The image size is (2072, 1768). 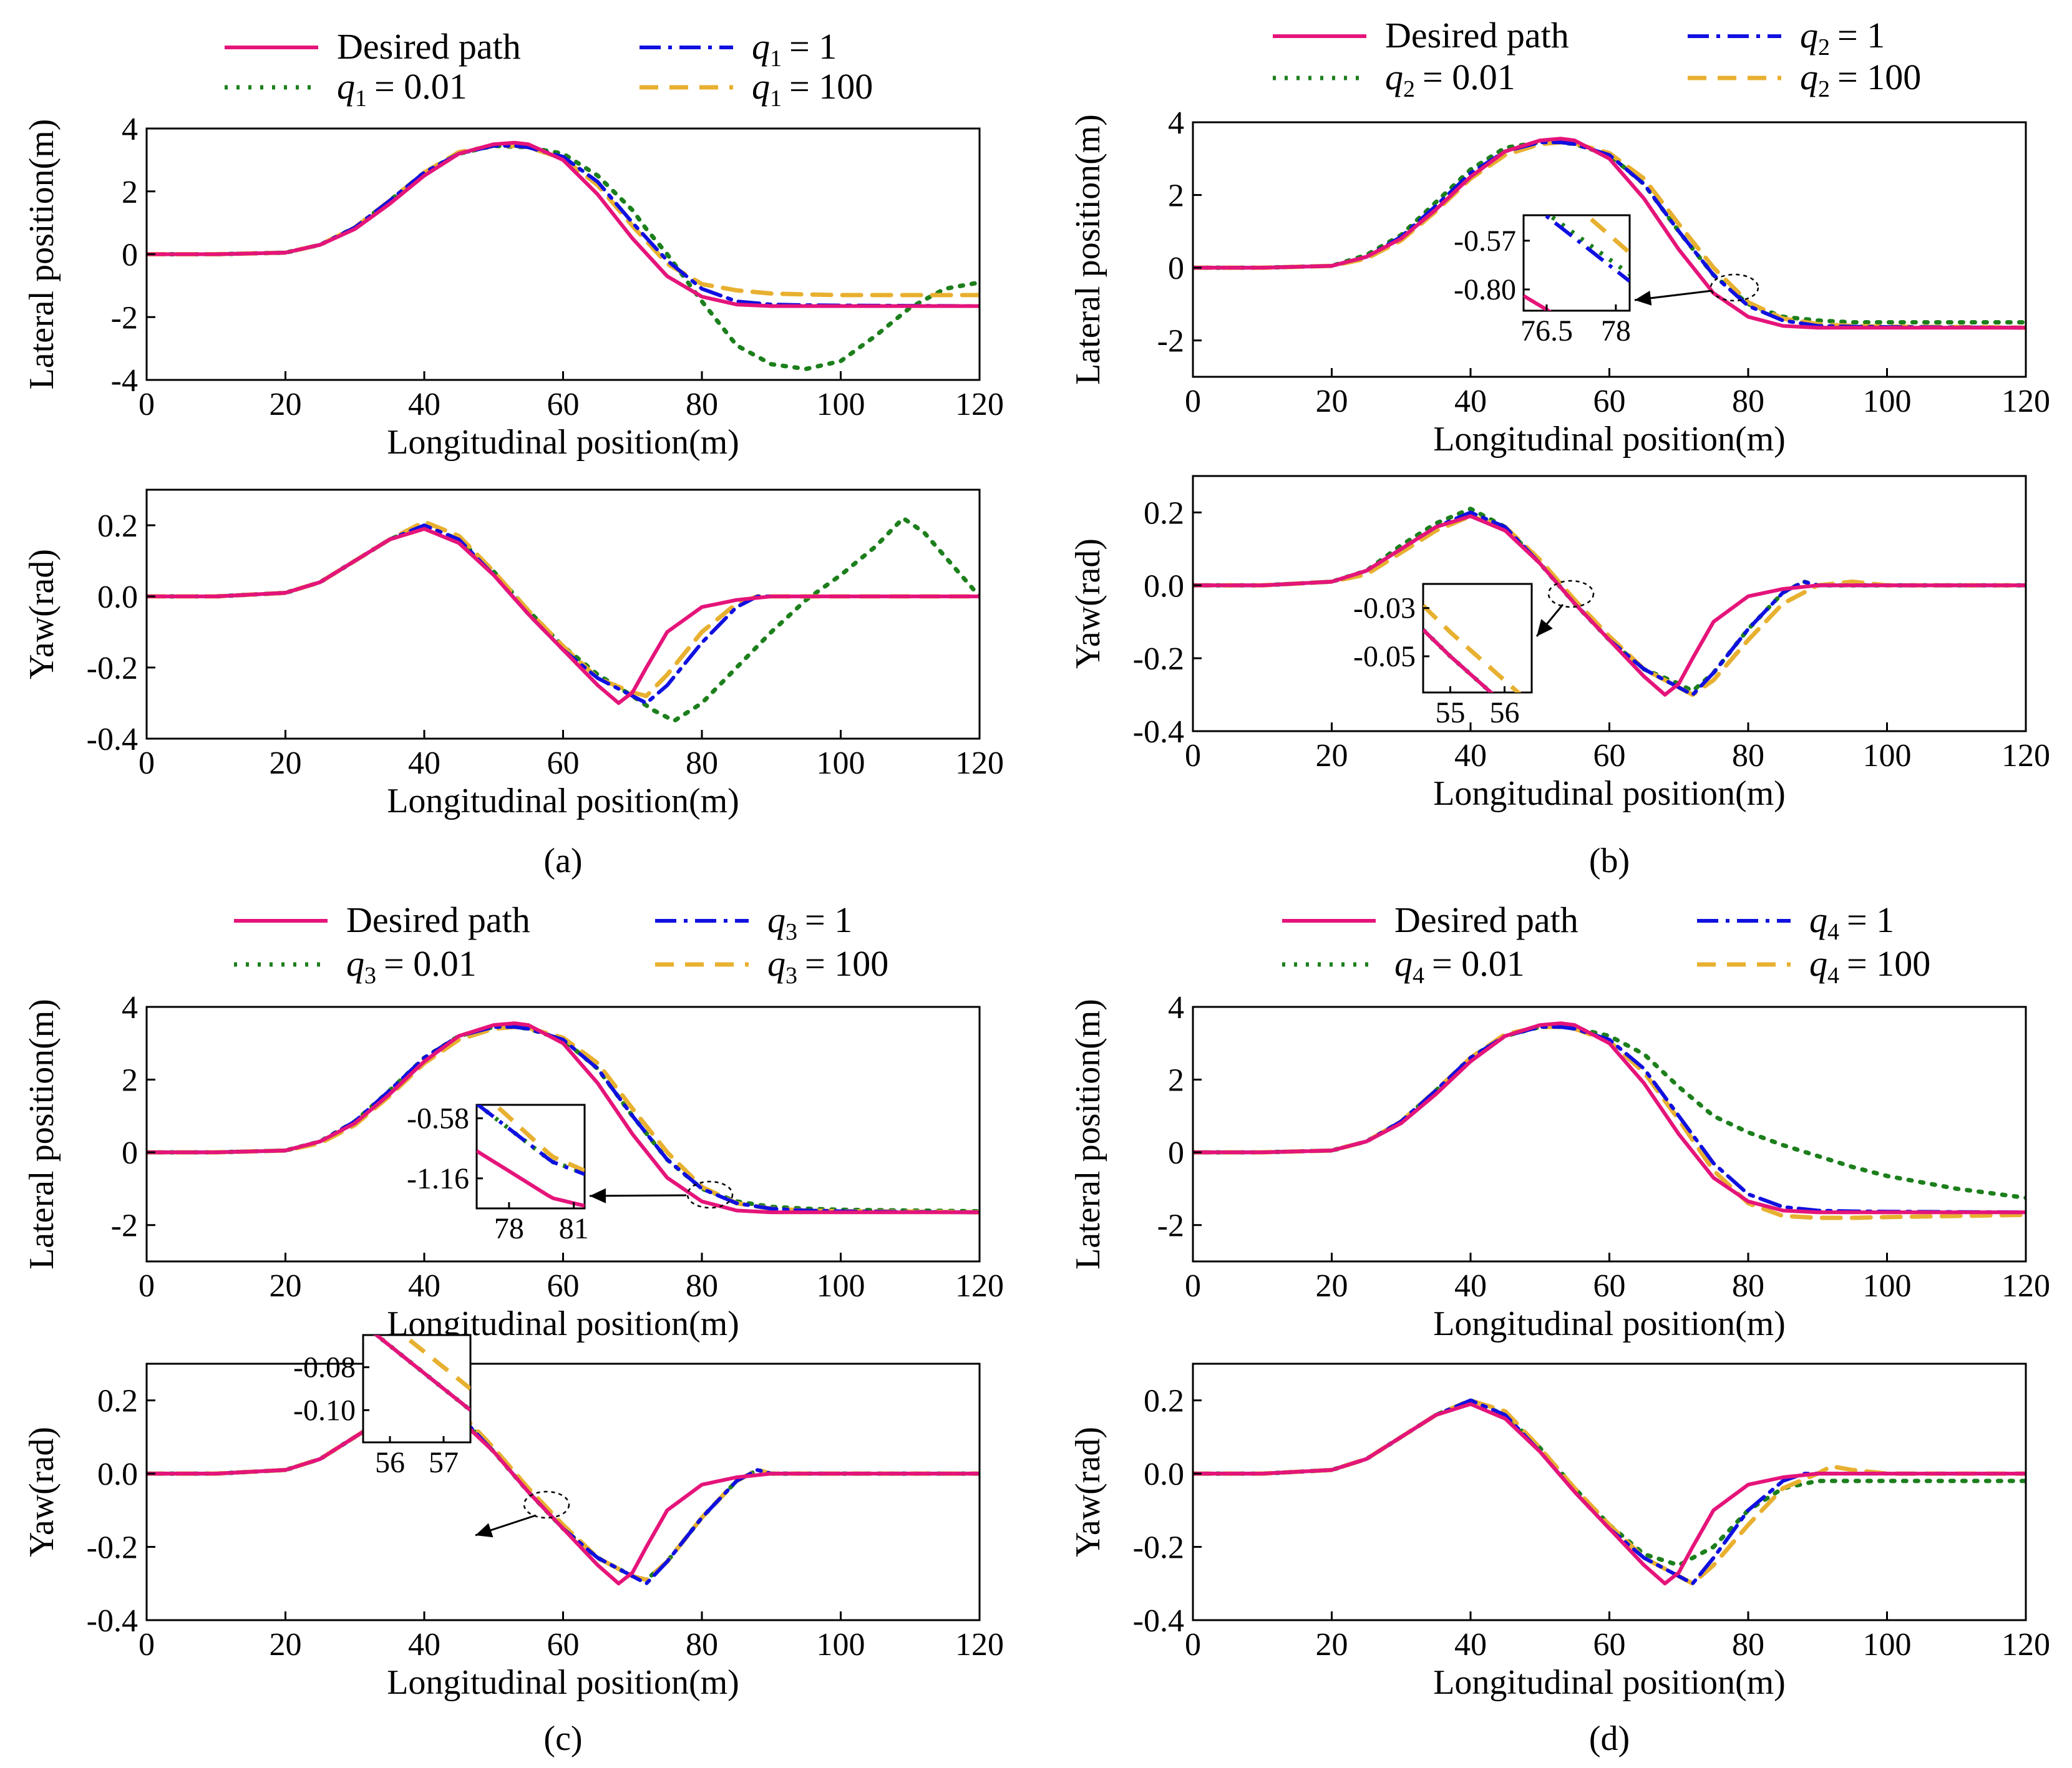 I want to click on y-tick-label: 0.0, so click(x=117, y=597).